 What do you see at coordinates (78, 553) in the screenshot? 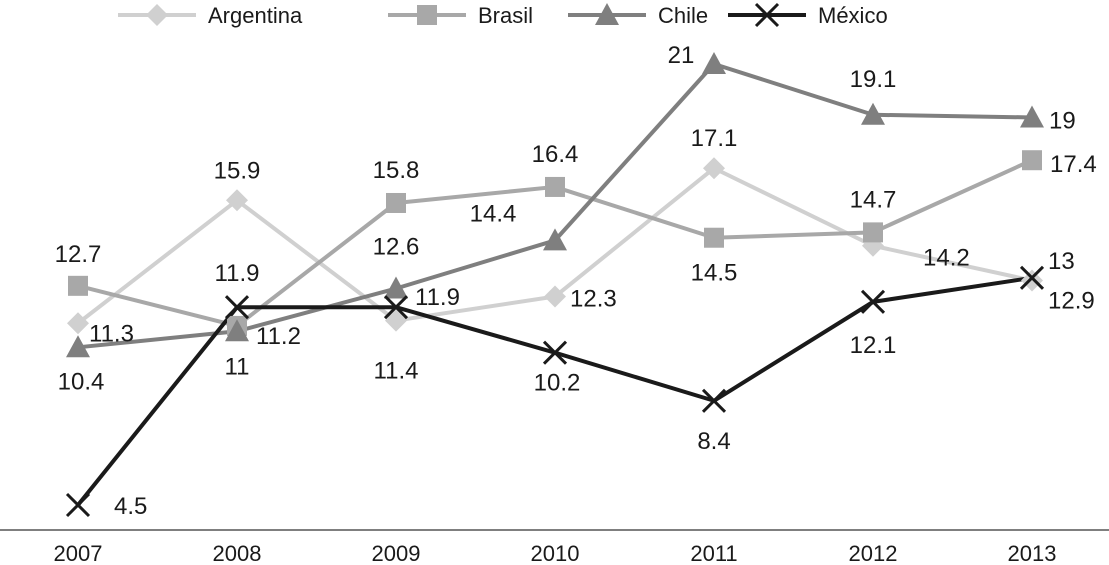
I see `x-tick-label-2007: 2007` at bounding box center [78, 553].